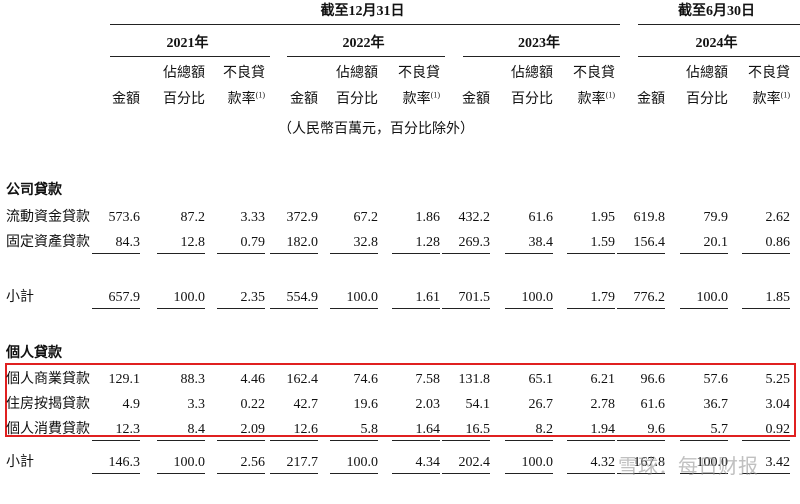 The height and width of the screenshot is (504, 800). Describe the element at coordinates (48, 242) in the screenshot. I see `row-label: 固定資產貸款` at that location.